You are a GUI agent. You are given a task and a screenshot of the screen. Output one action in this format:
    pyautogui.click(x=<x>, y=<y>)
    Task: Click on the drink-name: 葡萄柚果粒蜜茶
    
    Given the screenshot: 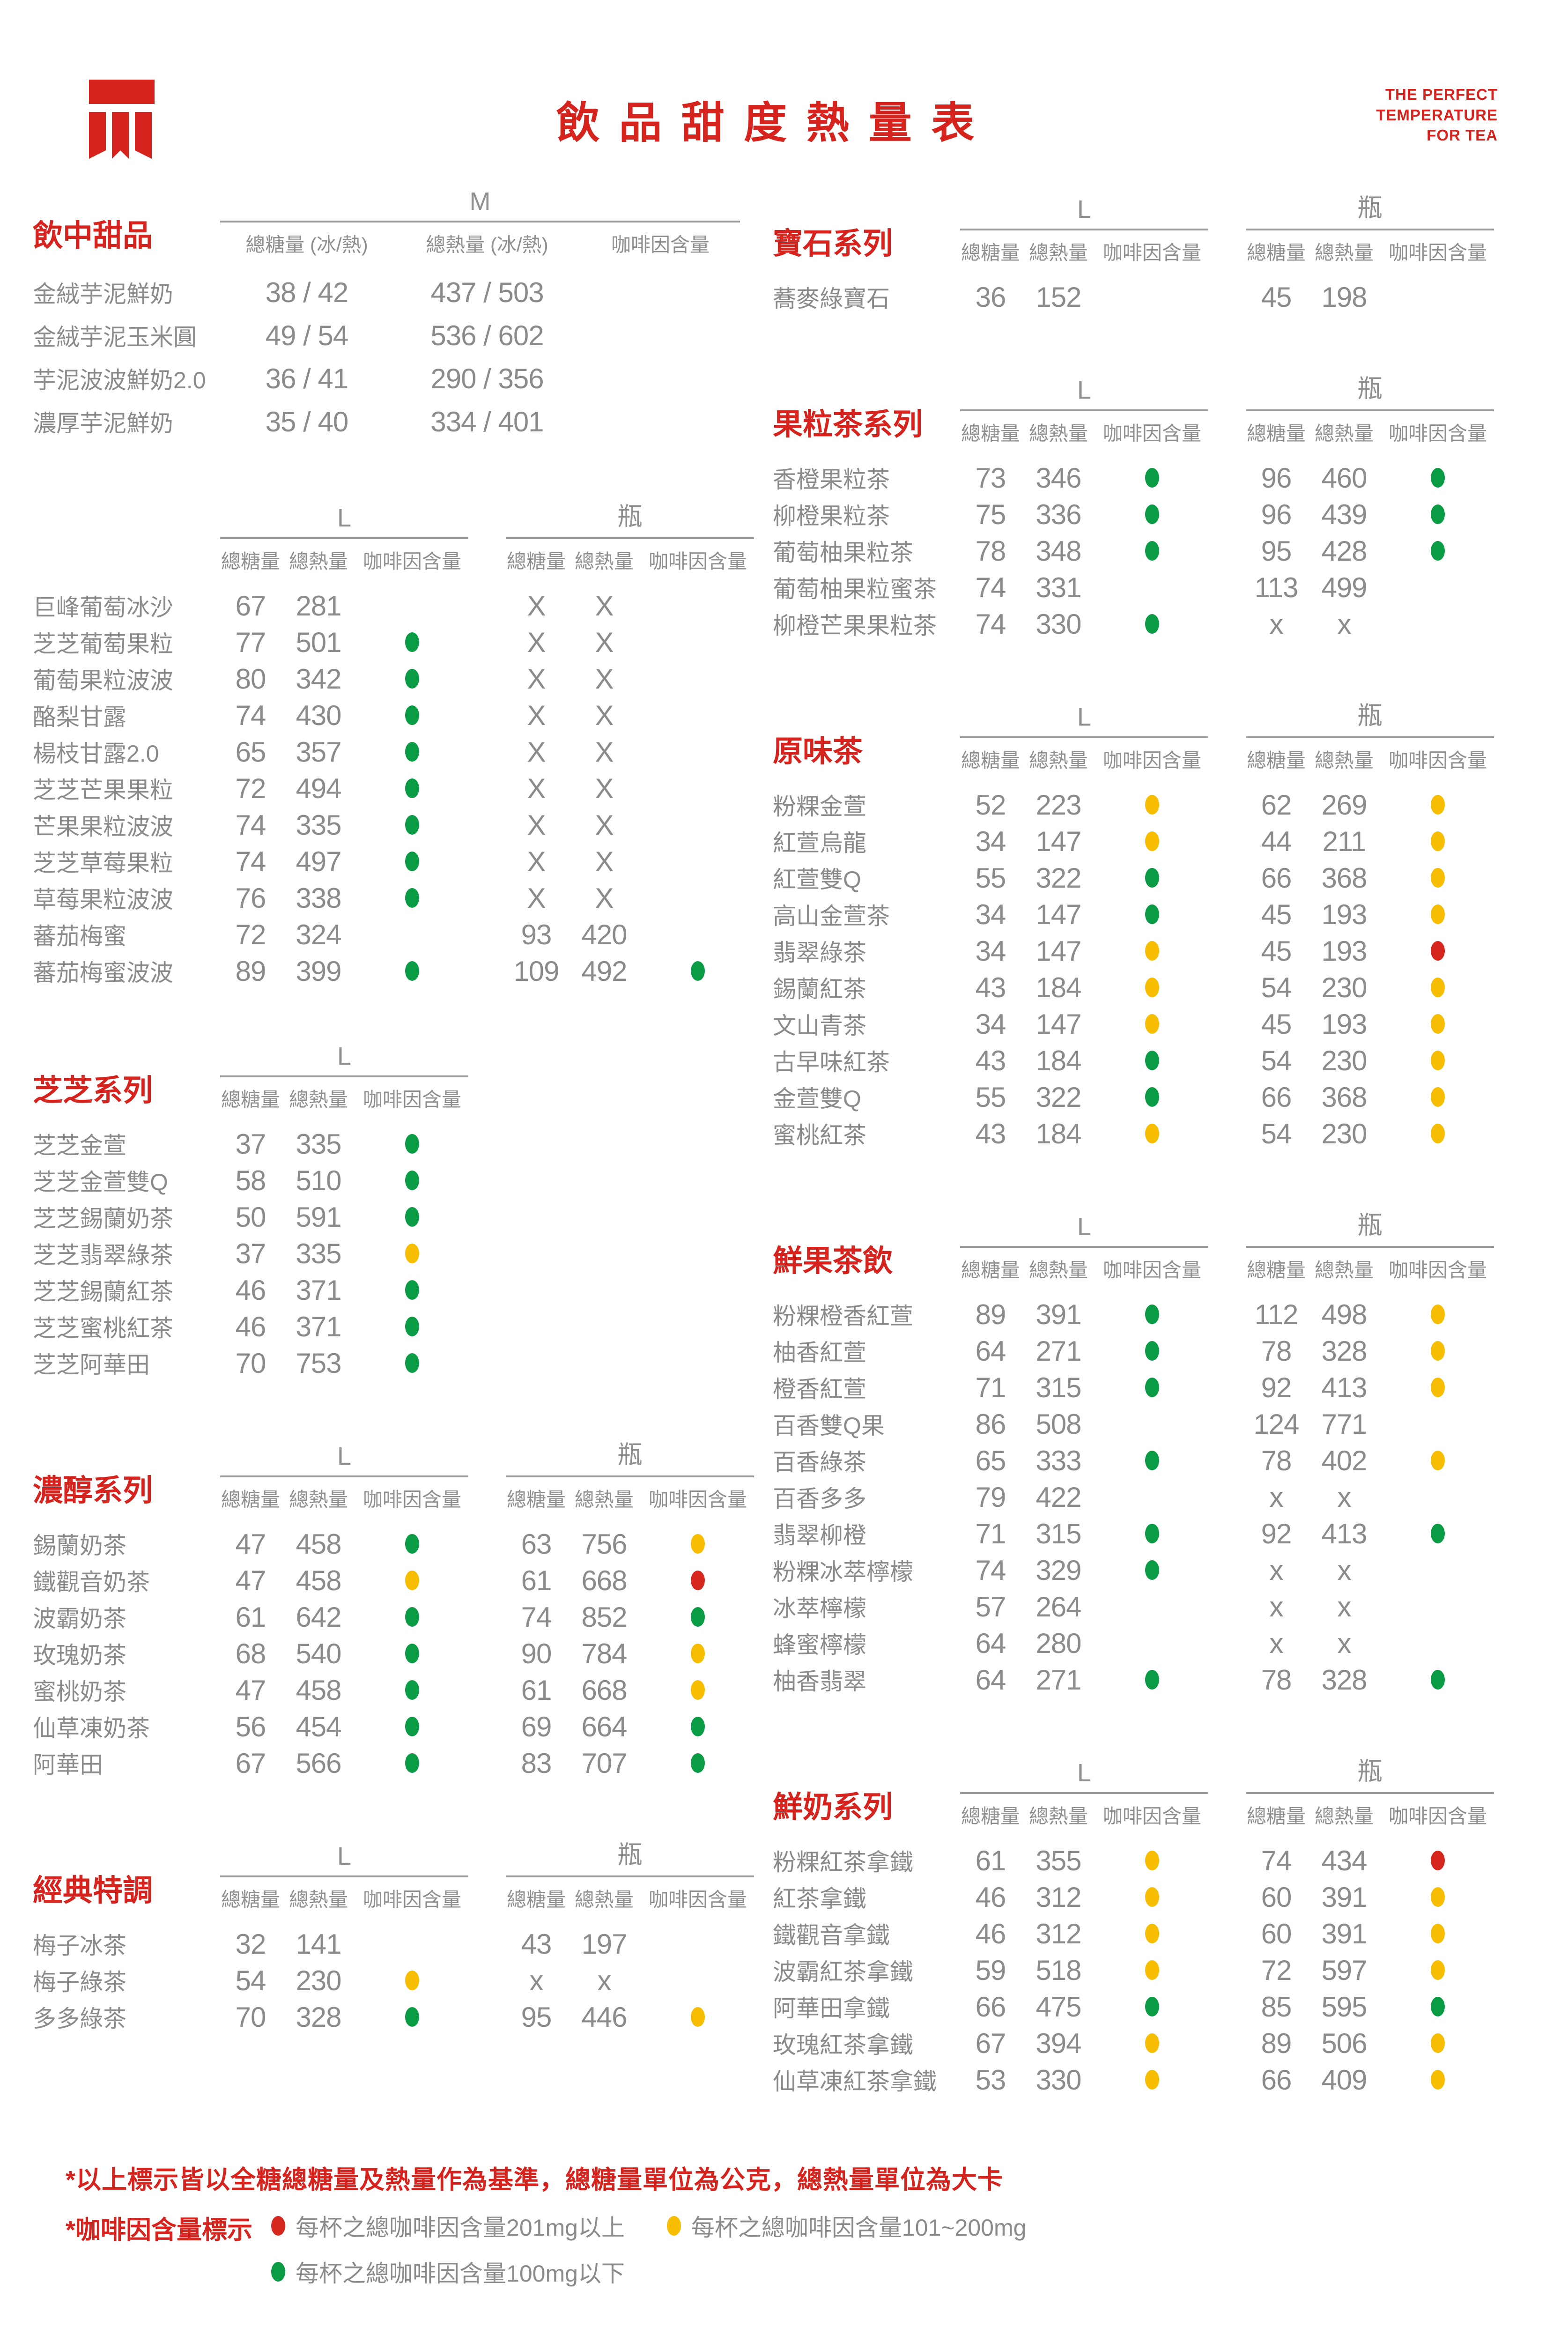 What is the action you would take?
    pyautogui.click(x=855, y=589)
    